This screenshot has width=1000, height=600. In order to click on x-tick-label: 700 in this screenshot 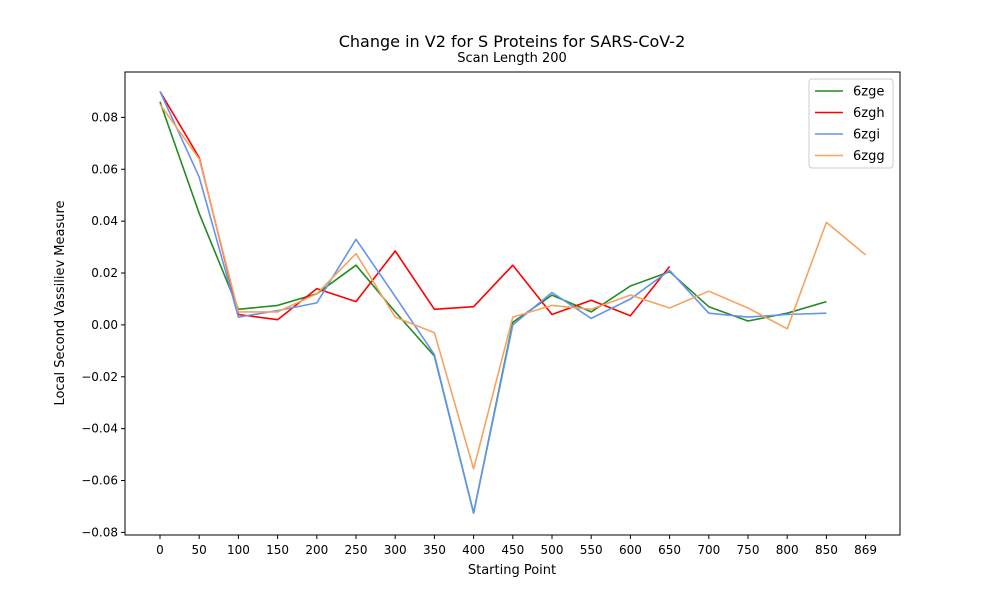, I will do `click(708, 550)`.